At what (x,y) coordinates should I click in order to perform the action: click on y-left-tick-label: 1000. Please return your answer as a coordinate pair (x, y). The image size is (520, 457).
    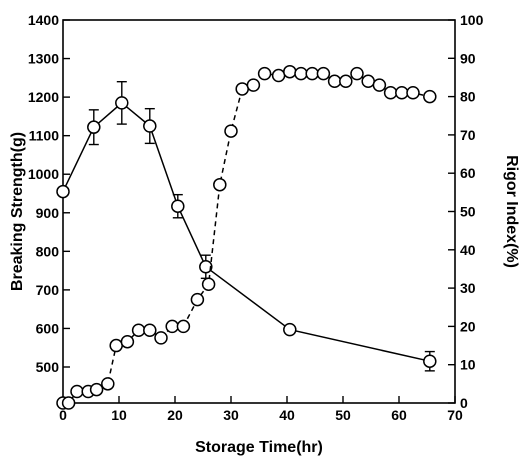
    Looking at the image, I should click on (43, 174).